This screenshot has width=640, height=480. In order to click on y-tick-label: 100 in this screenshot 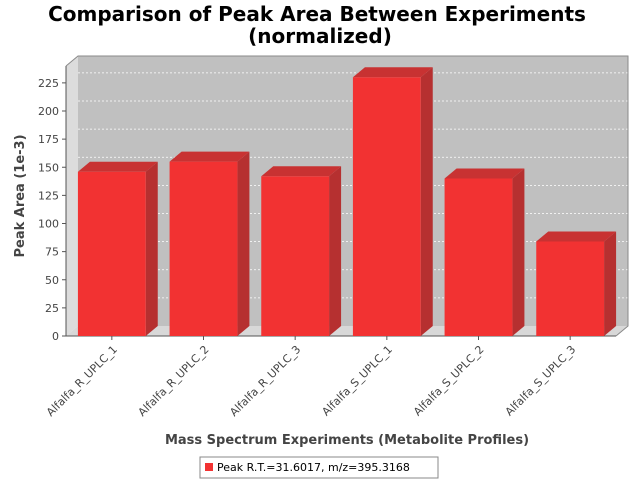, I will do `click(48, 224)`.